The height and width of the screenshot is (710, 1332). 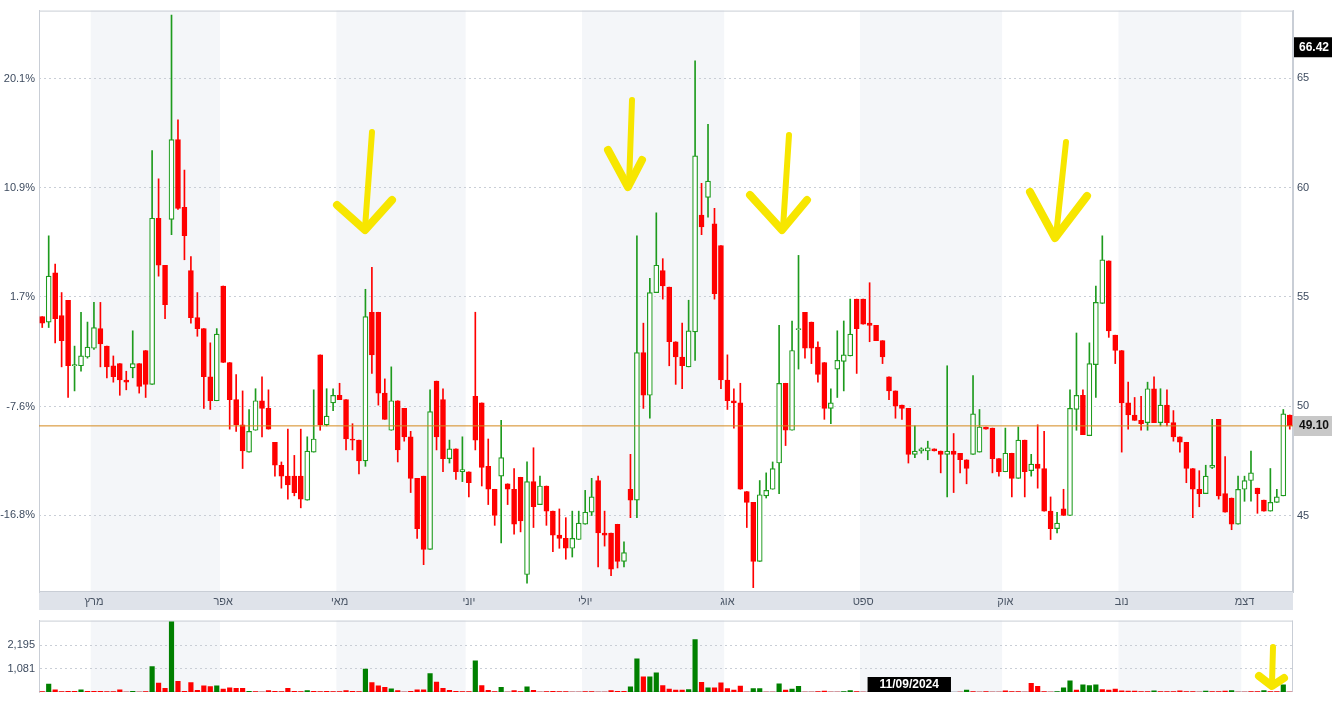 I want to click on y2-tick-label: 20.1%, so click(x=19, y=78).